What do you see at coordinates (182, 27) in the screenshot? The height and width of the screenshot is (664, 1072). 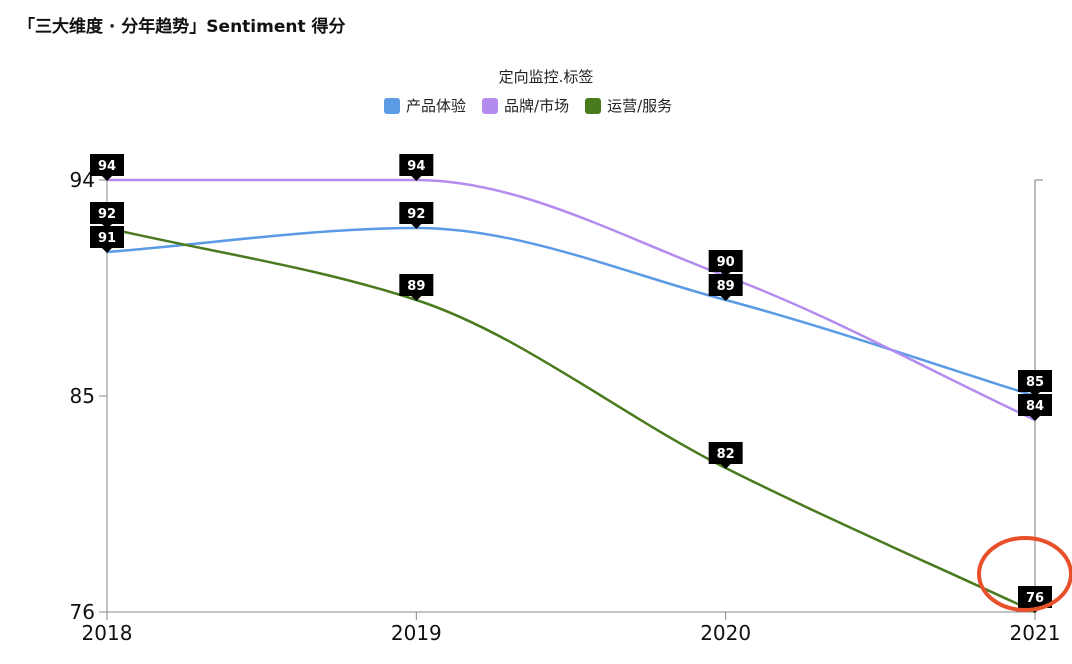 I see `chart-title: 「三大维度 · 分年趋势」Sentiment 得分` at bounding box center [182, 27].